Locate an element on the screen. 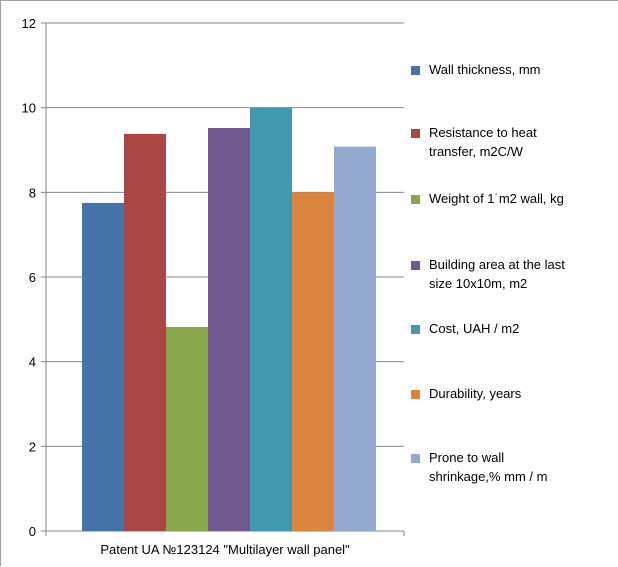 This screenshot has width=618, height=567. y-tick-label: 6 is located at coordinates (32, 277).